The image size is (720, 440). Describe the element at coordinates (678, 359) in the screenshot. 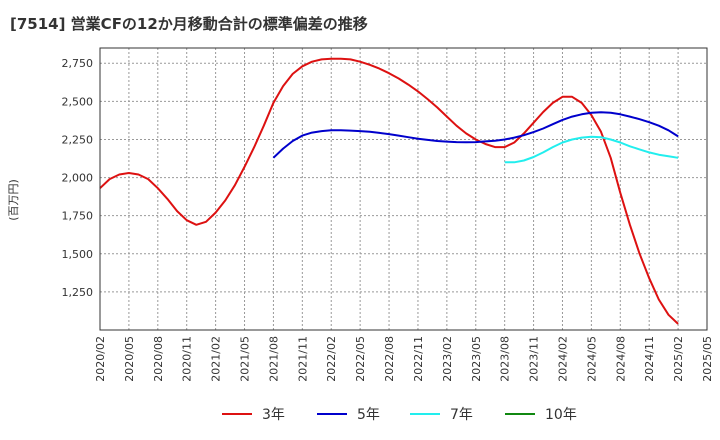

I see `x-tick-label: 2025/02` at that location.